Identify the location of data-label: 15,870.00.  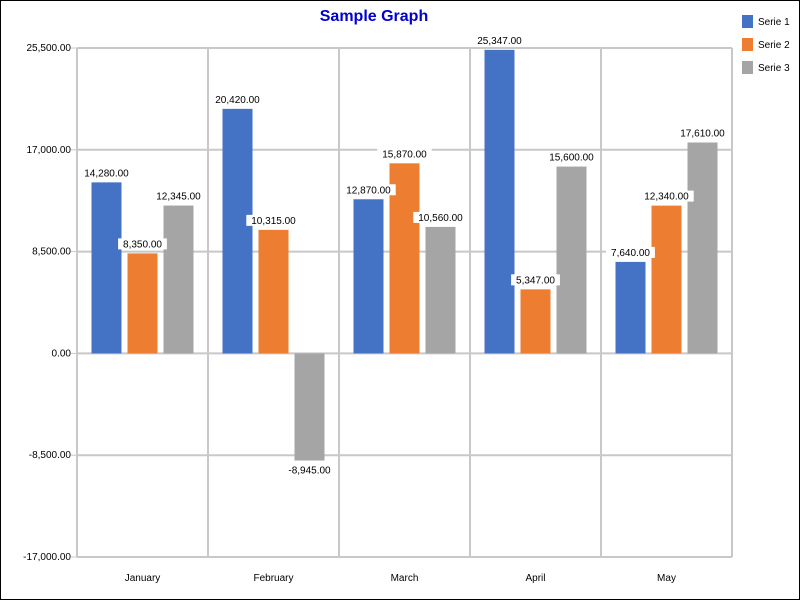
(404, 154).